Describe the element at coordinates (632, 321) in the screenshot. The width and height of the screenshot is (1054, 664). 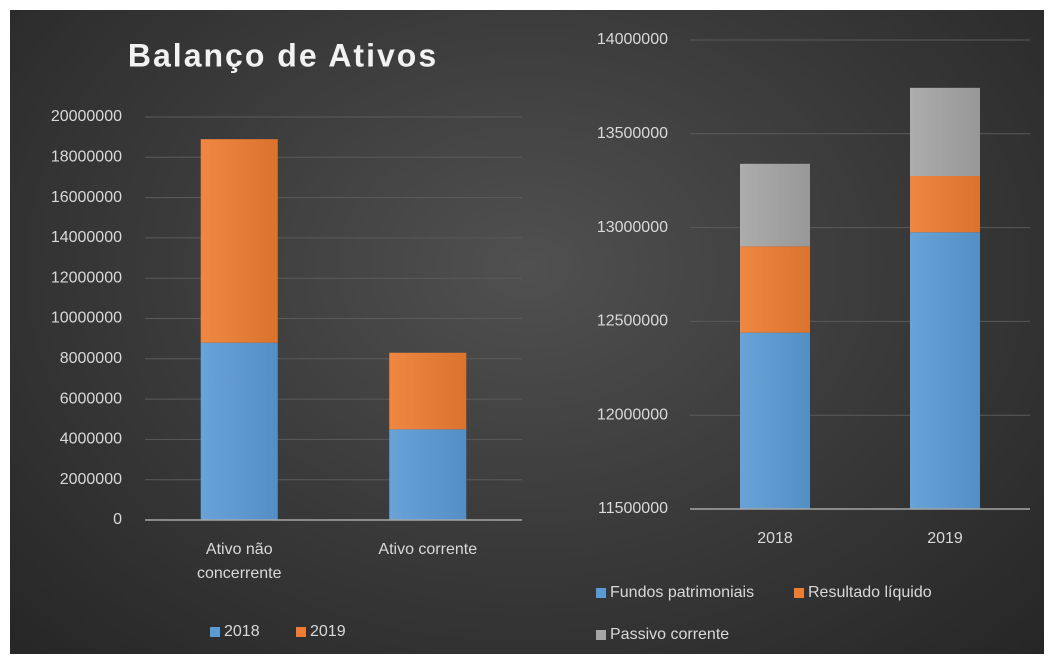
I see `y-tick-label: 12500000` at that location.